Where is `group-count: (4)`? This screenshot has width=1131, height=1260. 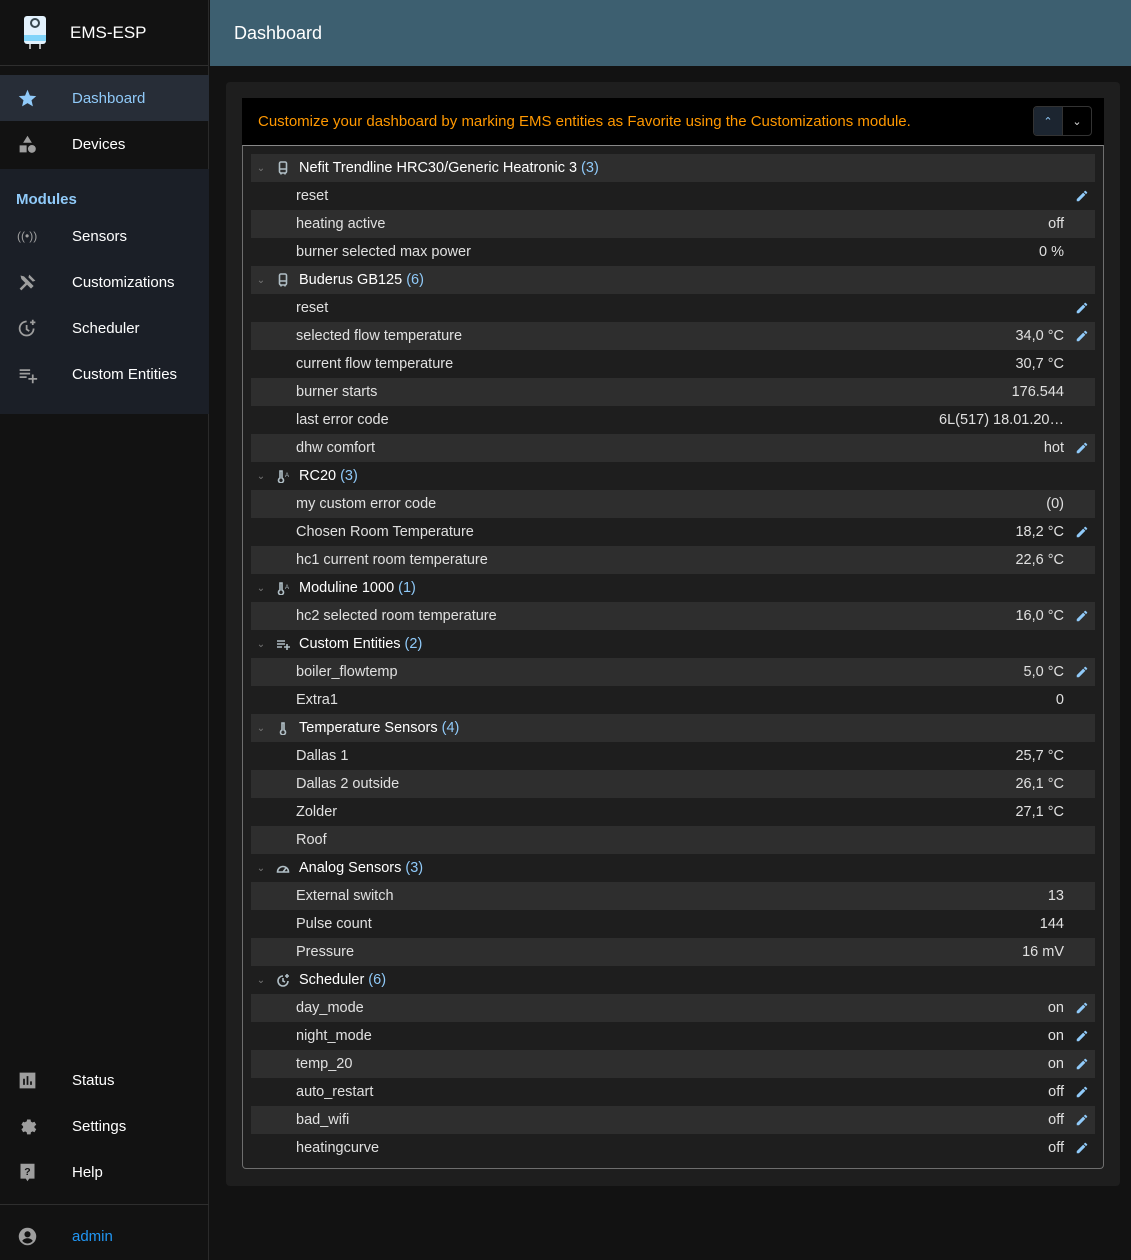 group-count: (4) is located at coordinates (450, 728).